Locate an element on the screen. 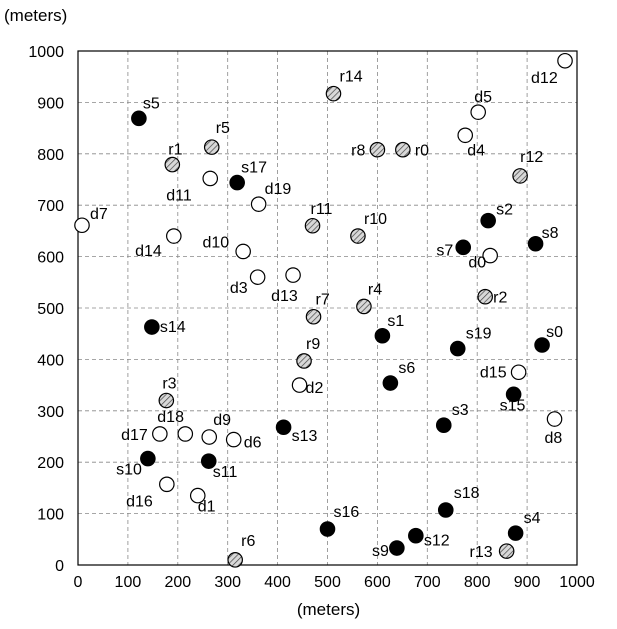 The height and width of the screenshot is (629, 617). point-label-r4: r4 is located at coordinates (375, 289).